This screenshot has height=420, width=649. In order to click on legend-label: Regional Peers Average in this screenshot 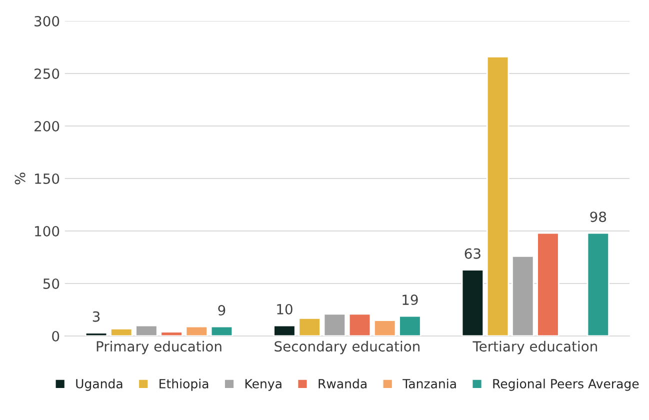, I will do `click(566, 384)`.